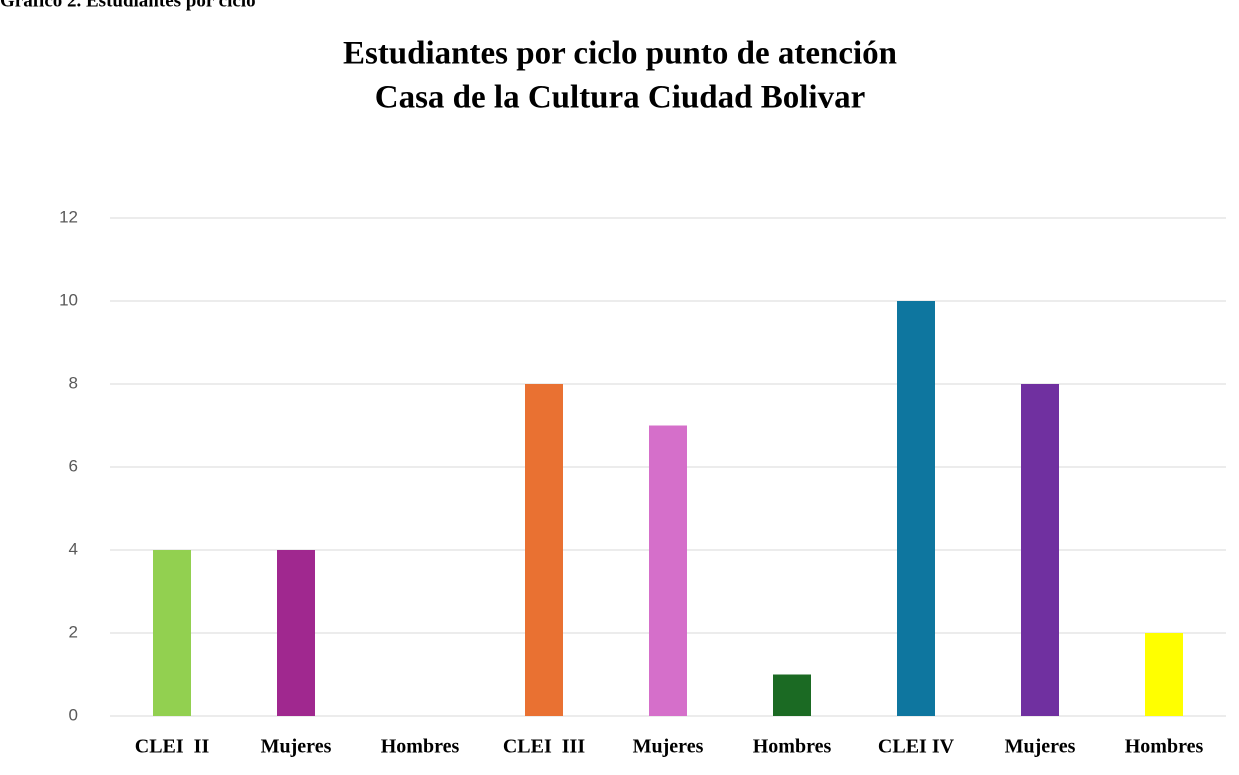 The height and width of the screenshot is (775, 1239). What do you see at coordinates (620, 54) in the screenshot?
I see `chart-title: Estudiantes por ciclo punto de atención` at bounding box center [620, 54].